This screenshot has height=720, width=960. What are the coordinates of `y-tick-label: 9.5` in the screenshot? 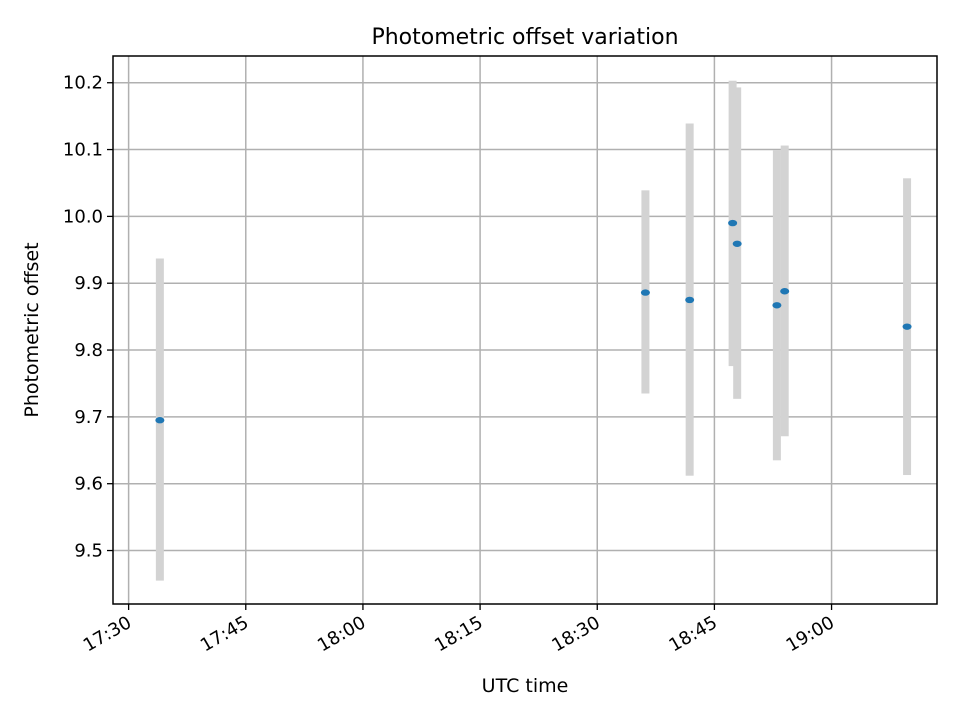 It's located at (88, 551).